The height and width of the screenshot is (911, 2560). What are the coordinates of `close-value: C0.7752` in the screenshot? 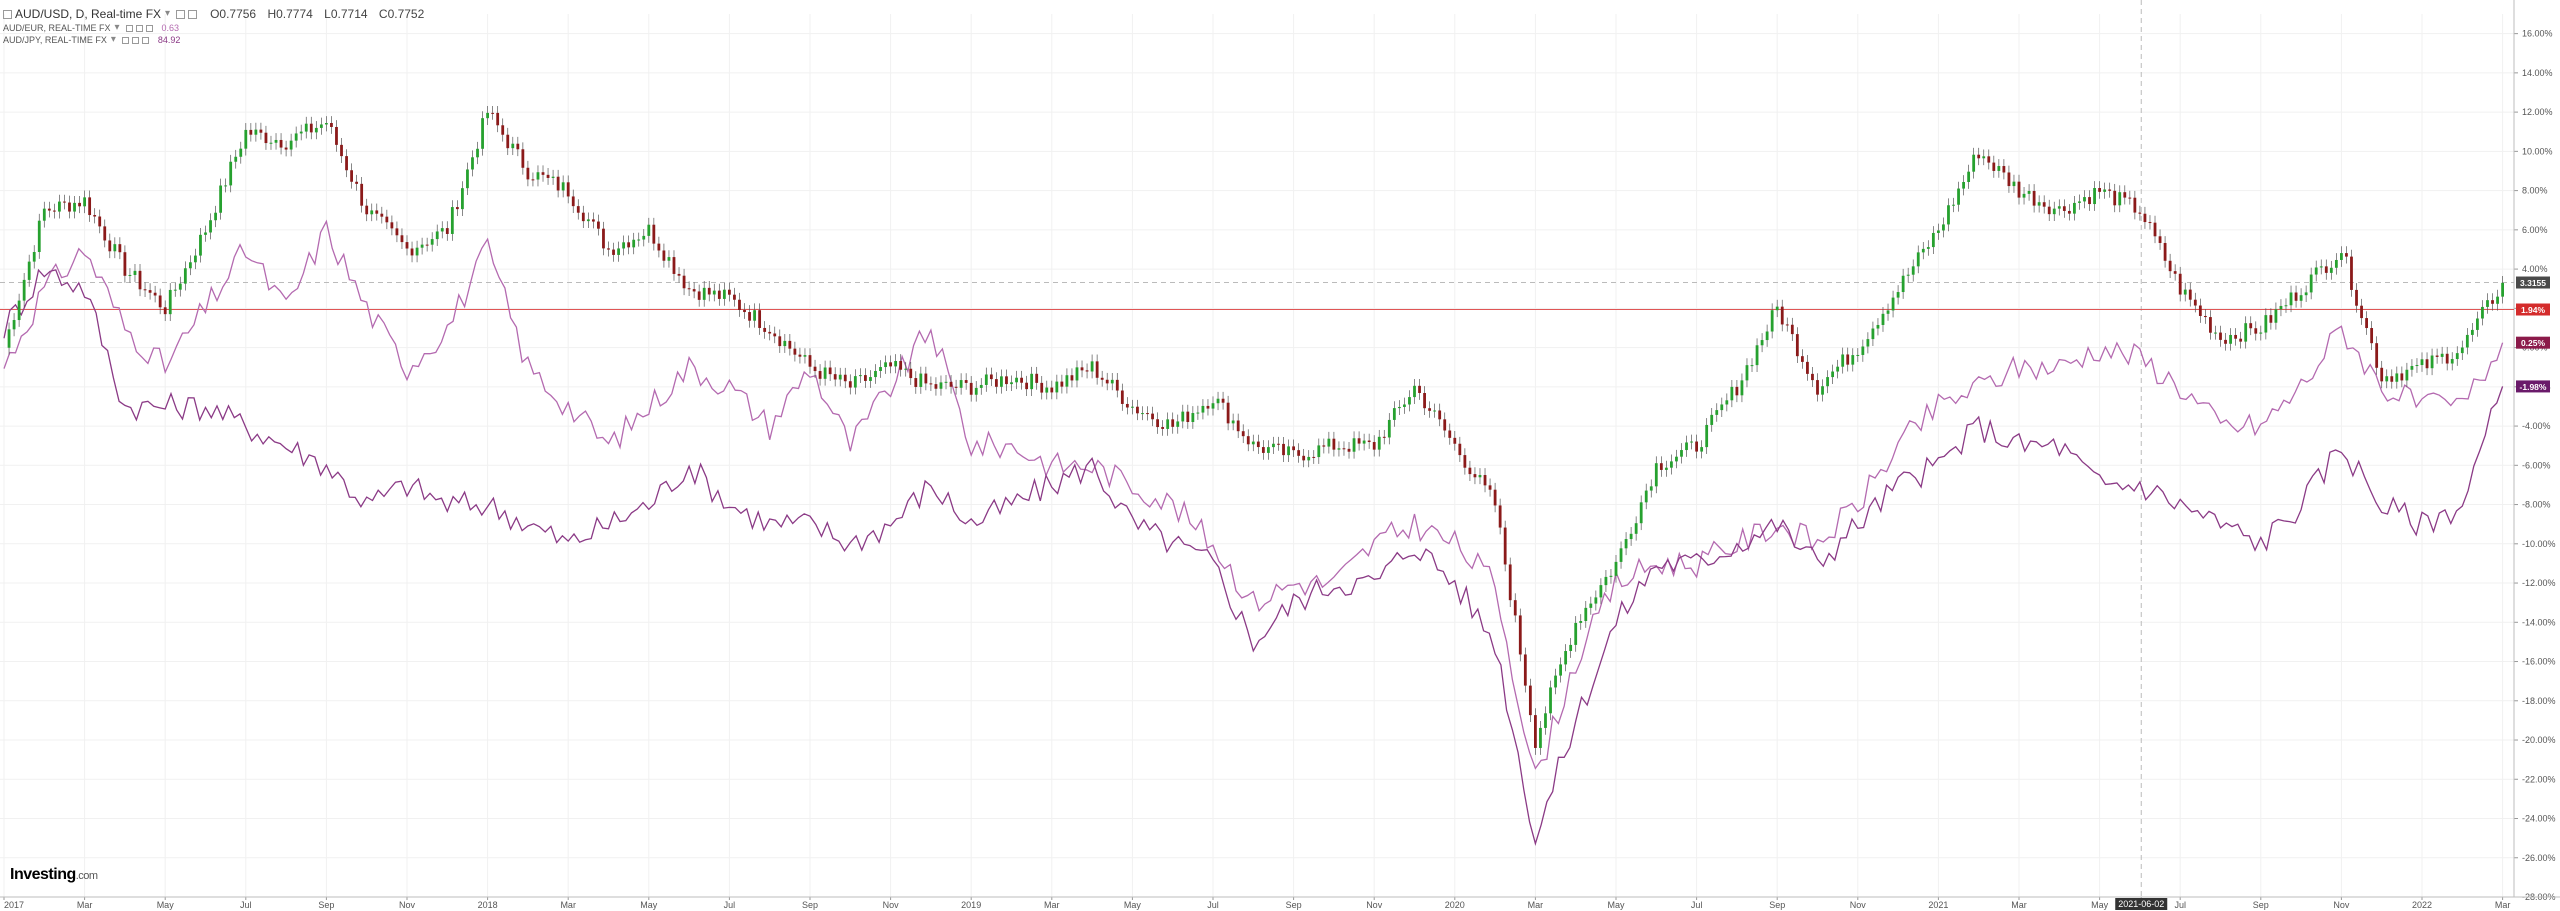 It's located at (401, 14).